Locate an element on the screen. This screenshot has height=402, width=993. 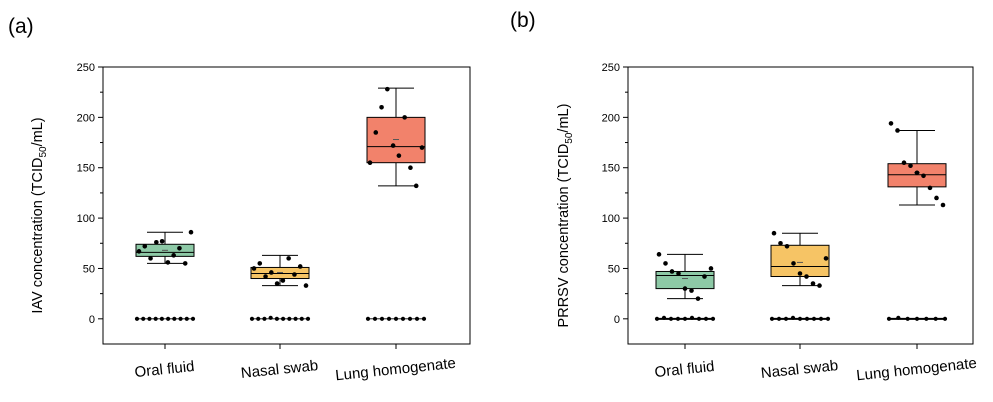
panel-label: (b) is located at coordinates (523, 20).